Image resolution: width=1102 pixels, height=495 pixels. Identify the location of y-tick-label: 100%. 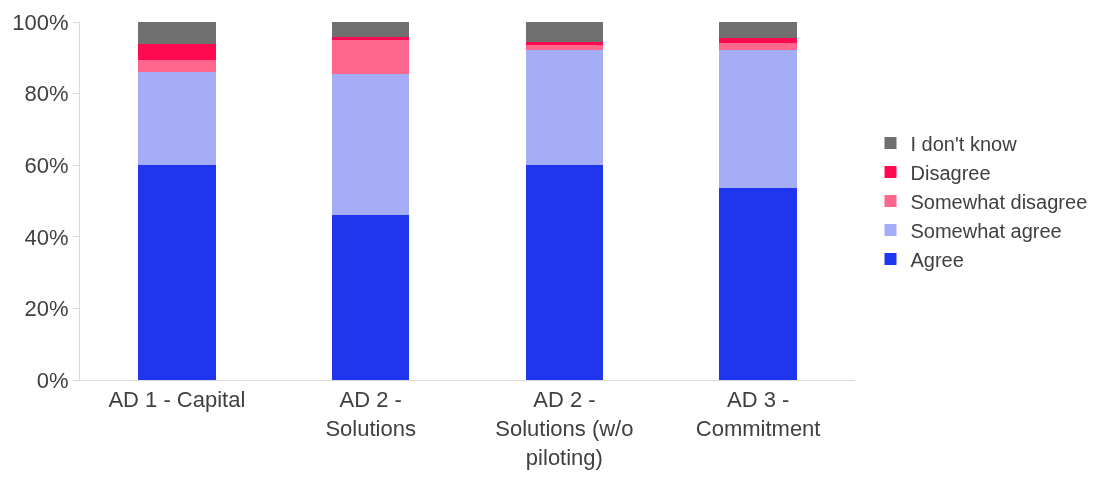
(40, 22).